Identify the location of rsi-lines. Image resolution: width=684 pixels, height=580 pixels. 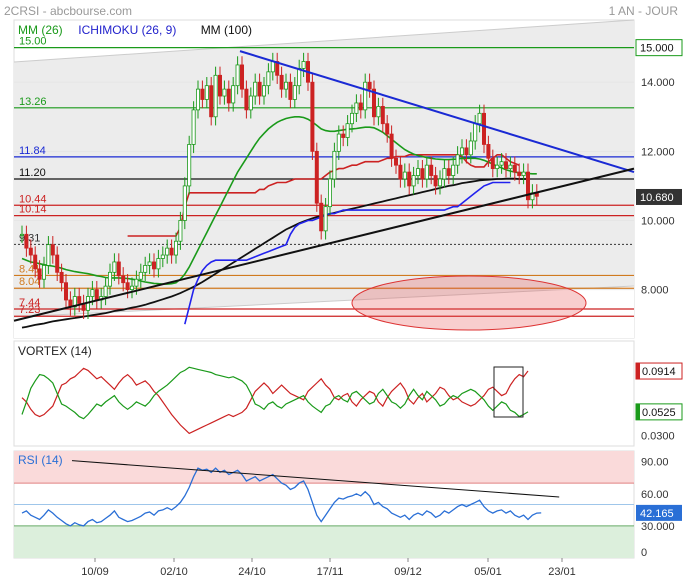
(290, 493).